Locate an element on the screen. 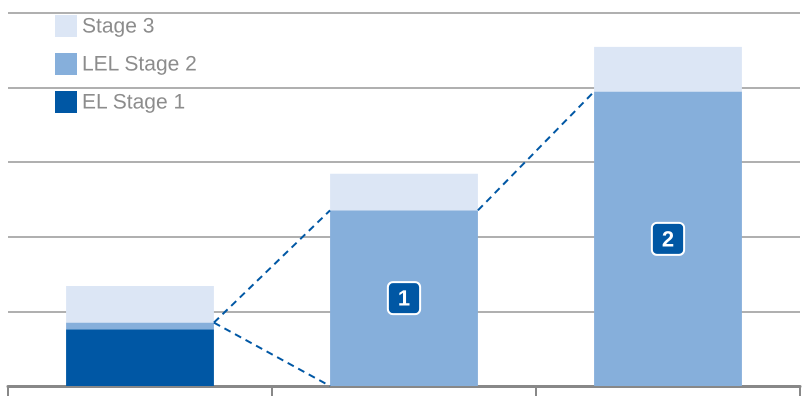 The width and height of the screenshot is (808, 404). legend-label: EL Stage 1 is located at coordinates (134, 102).